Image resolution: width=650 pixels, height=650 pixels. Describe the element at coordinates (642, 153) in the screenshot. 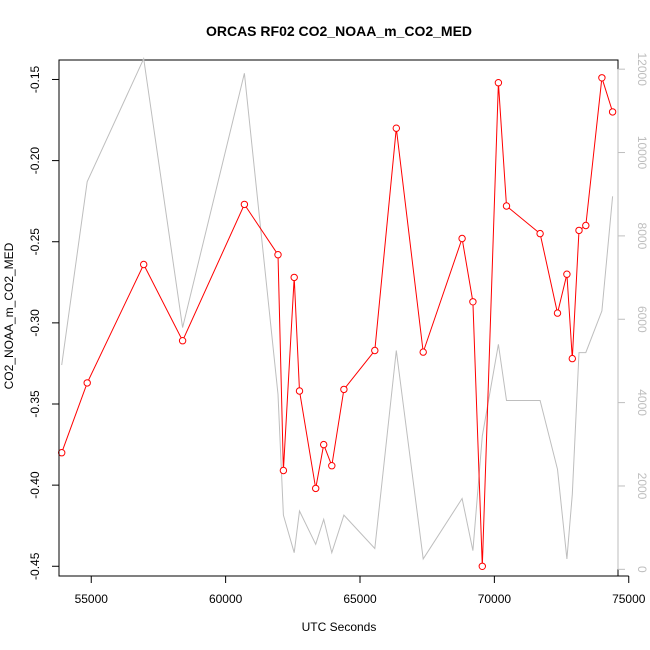

I see `y2-tick-label: 10000` at that location.